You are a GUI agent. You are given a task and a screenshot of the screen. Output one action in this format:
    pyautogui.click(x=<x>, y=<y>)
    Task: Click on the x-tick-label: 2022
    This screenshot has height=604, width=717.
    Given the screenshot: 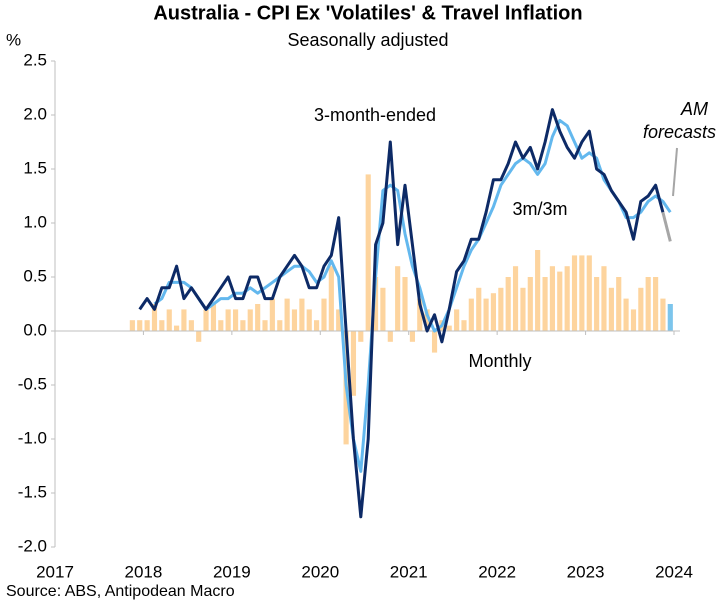 What is the action you would take?
    pyautogui.click(x=497, y=571)
    